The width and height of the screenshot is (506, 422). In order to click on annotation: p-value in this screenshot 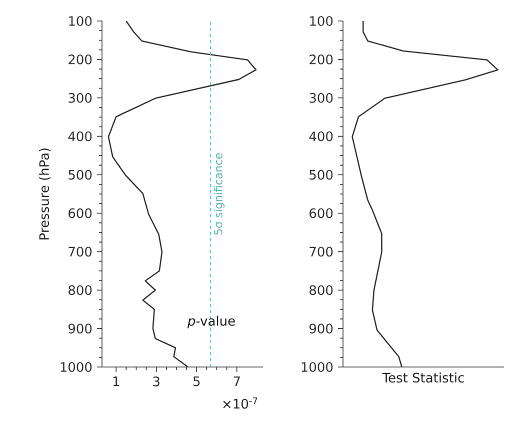, I will do `click(211, 322)`.